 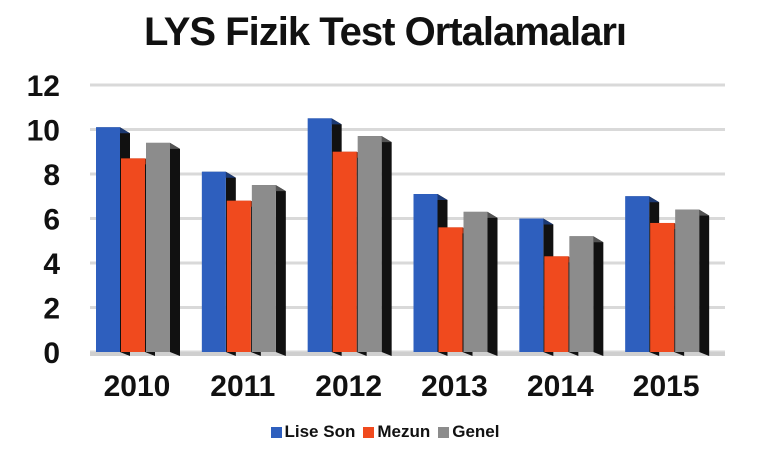 I want to click on x-axis: 2010 2011 2012 2013 2014 2015, so click(x=402, y=386).